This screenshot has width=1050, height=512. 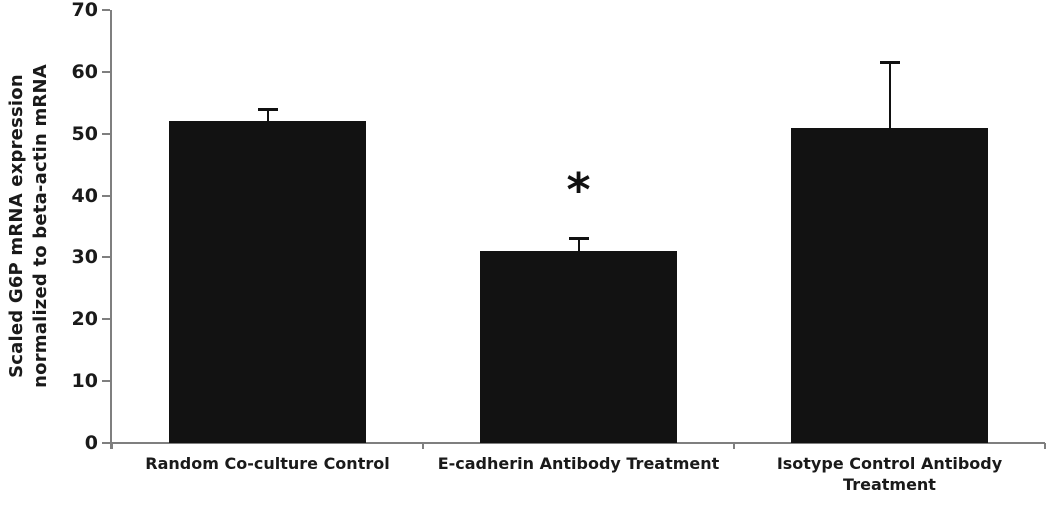 What do you see at coordinates (84, 195) in the screenshot?
I see `y-tick-label: 40` at bounding box center [84, 195].